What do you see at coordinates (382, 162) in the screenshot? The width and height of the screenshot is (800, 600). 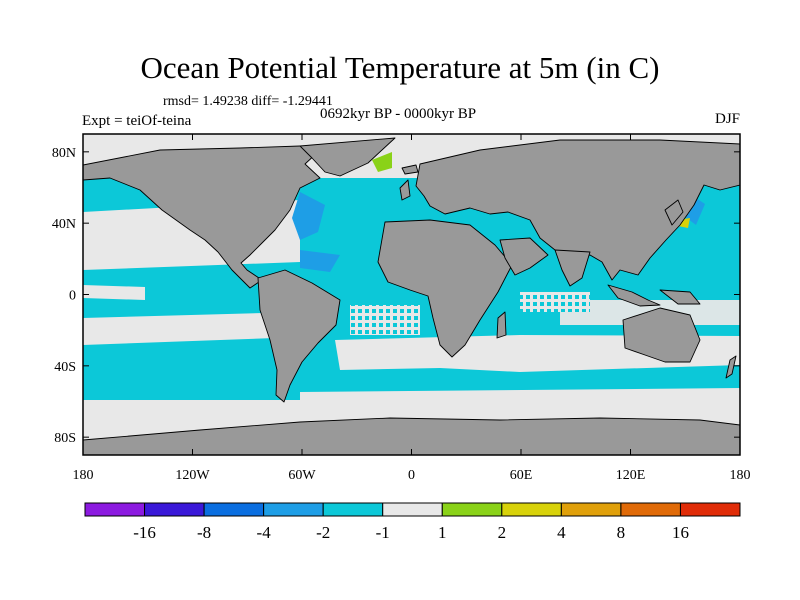 I see `warm-anomaly-patch` at bounding box center [382, 162].